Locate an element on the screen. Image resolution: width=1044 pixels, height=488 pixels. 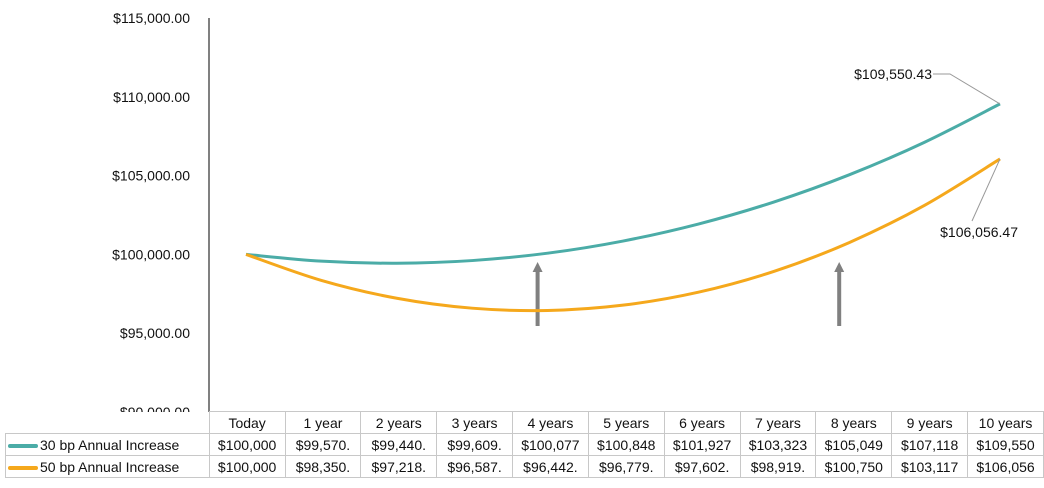
table-cell: $96,779. is located at coordinates (626, 466).